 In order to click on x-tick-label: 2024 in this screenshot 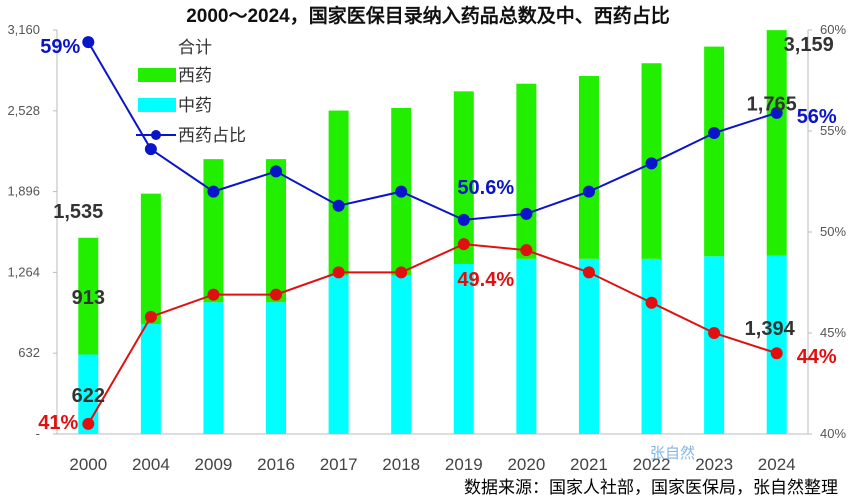, I will do `click(777, 464)`.